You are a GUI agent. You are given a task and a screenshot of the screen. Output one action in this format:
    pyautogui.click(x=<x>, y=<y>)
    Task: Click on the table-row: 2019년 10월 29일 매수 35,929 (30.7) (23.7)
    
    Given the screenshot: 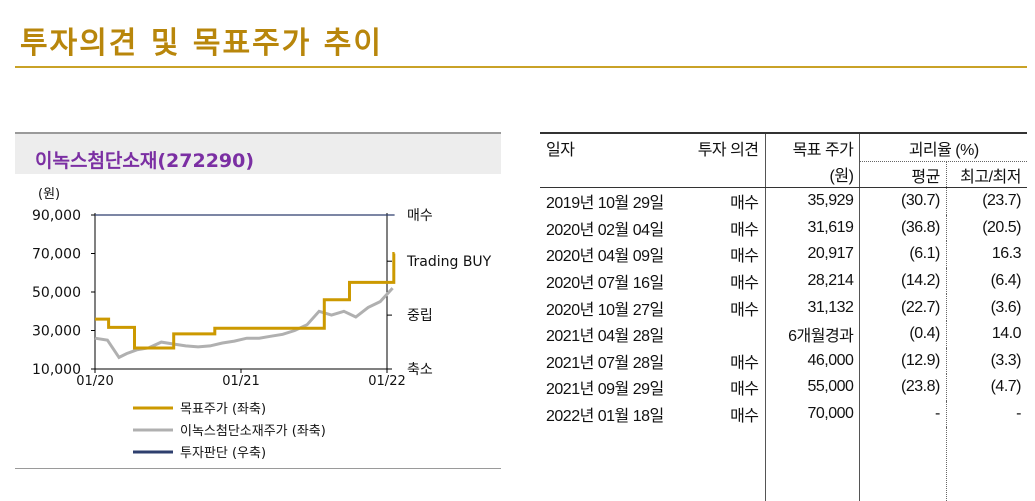 What is the action you would take?
    pyautogui.click(x=783, y=201)
    